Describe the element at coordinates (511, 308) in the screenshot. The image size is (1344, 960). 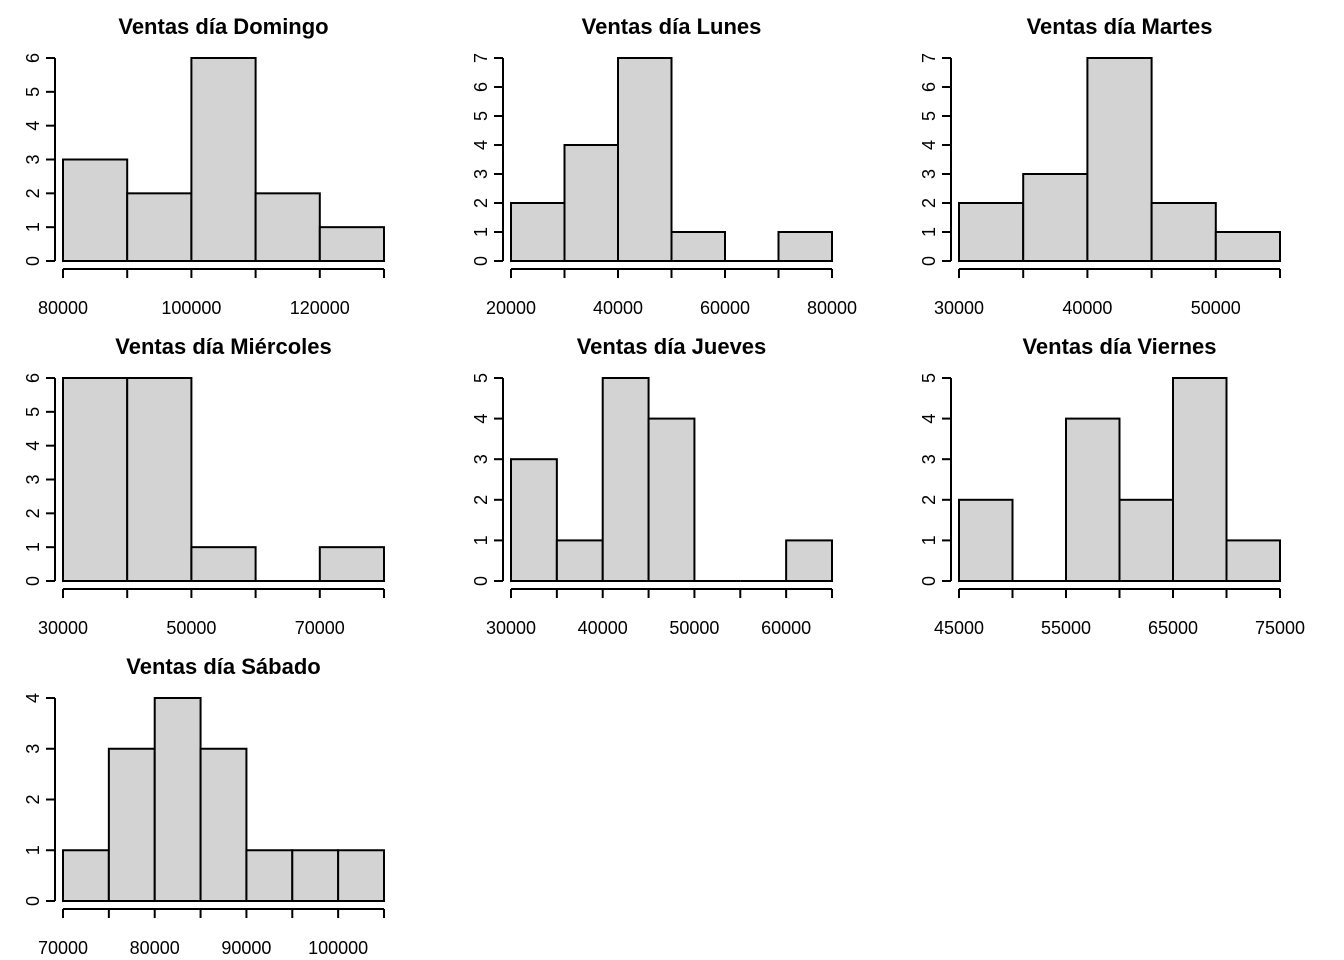
I see `x-tick-label: 20000` at that location.